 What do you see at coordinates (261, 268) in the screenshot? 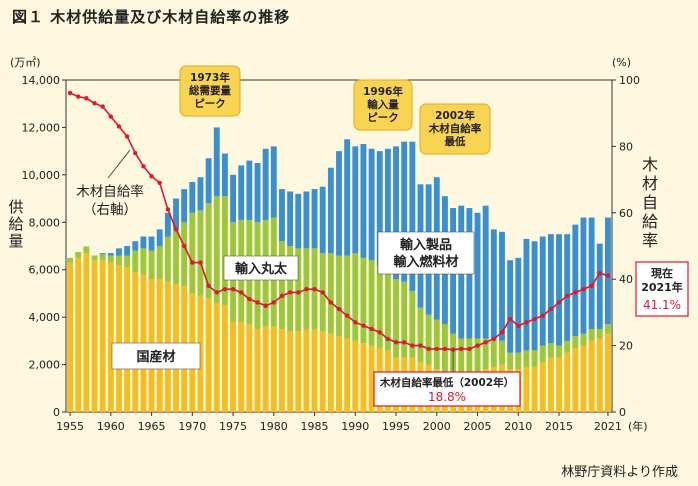
I see `label-imported-logs-box` at bounding box center [261, 268].